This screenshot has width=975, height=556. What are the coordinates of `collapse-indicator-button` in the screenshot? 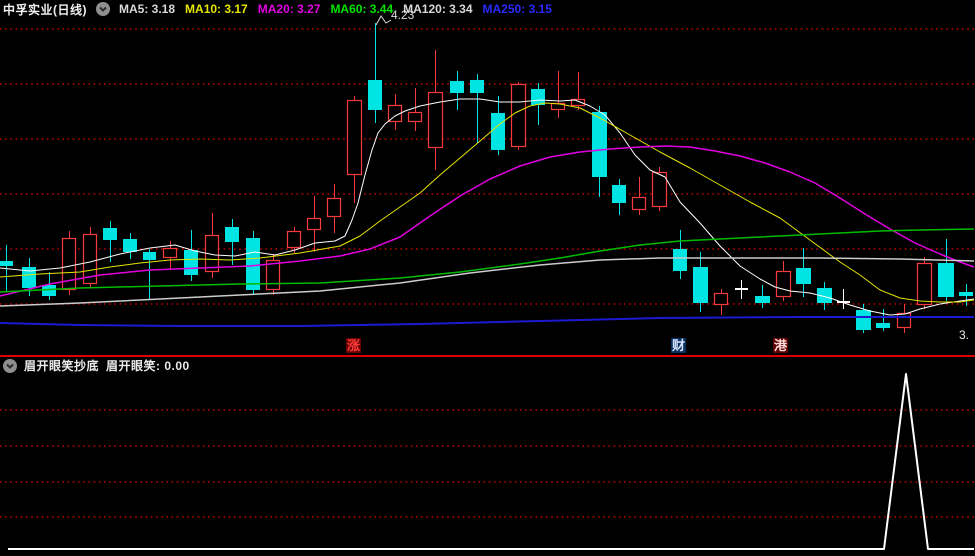 It's located at (10, 365).